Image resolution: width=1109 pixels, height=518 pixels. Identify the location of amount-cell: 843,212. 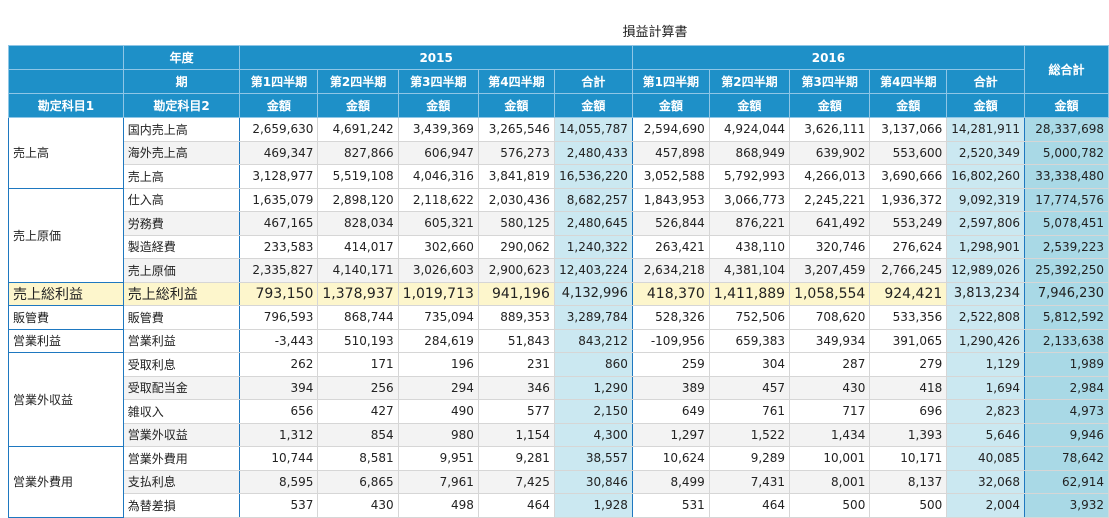
(593, 340).